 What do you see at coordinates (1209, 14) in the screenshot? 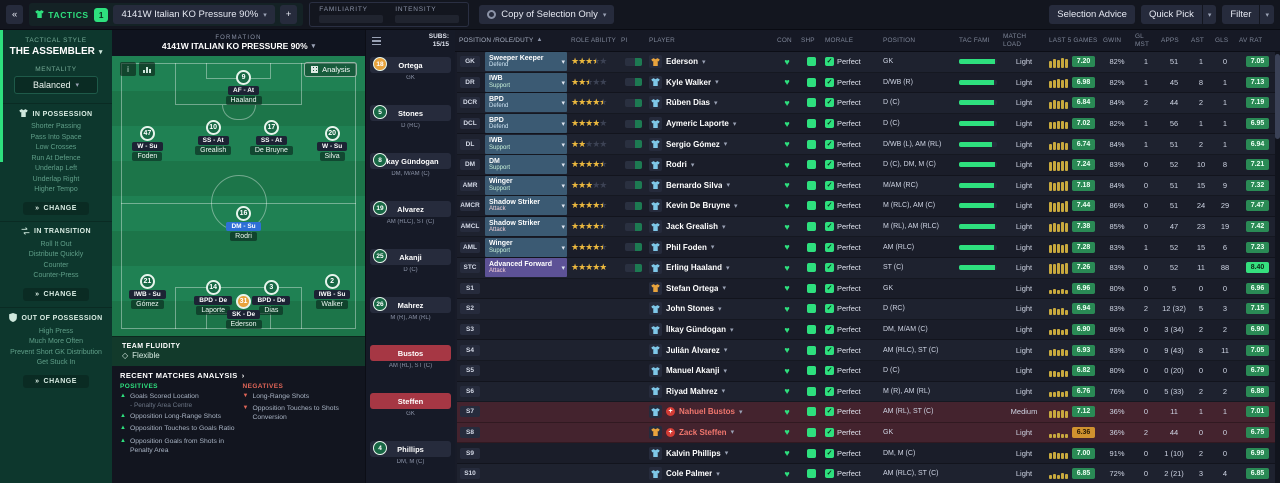
I see `quick-pick-dropdown-button: ▾` at bounding box center [1209, 14].